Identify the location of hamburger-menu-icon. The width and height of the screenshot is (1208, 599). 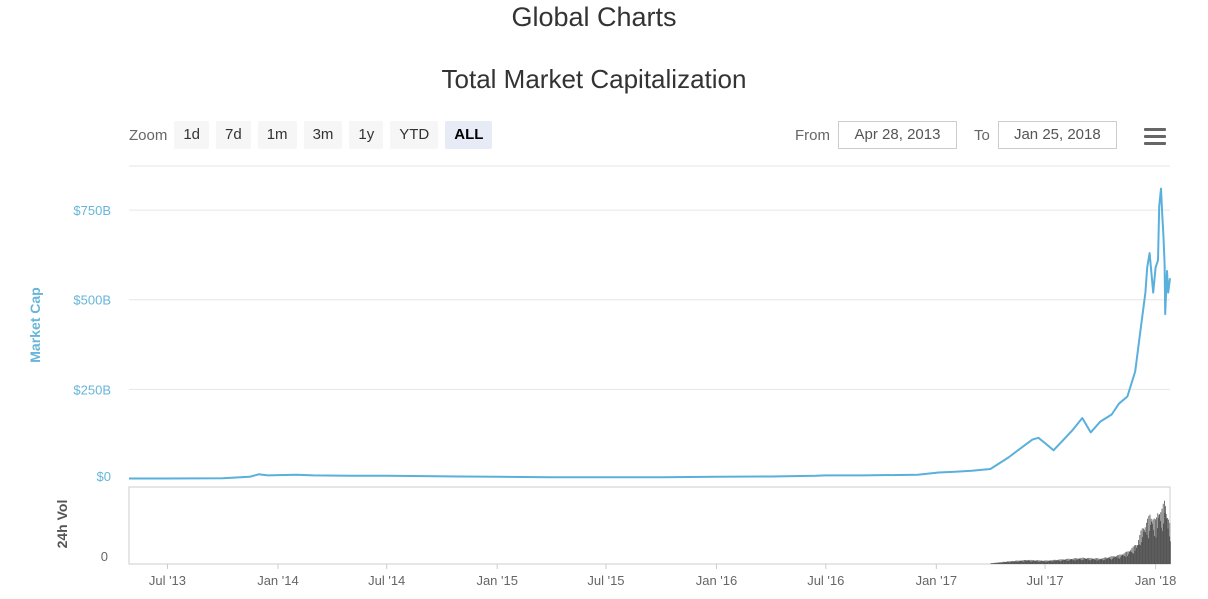
(1155, 137).